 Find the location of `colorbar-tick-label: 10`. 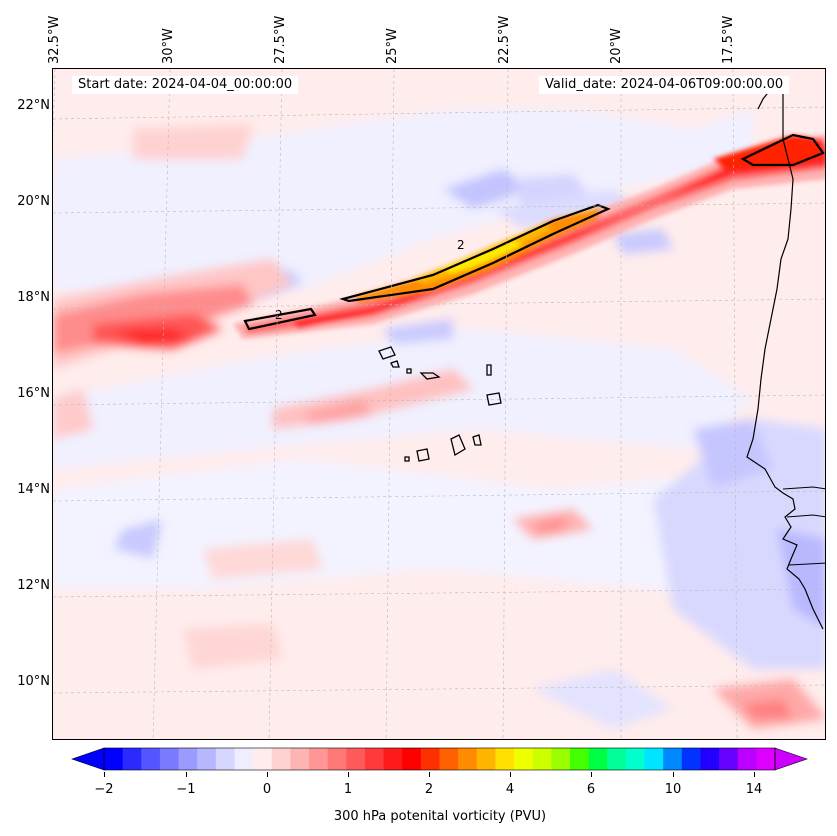

colorbar-tick-label: 10 is located at coordinates (673, 789).